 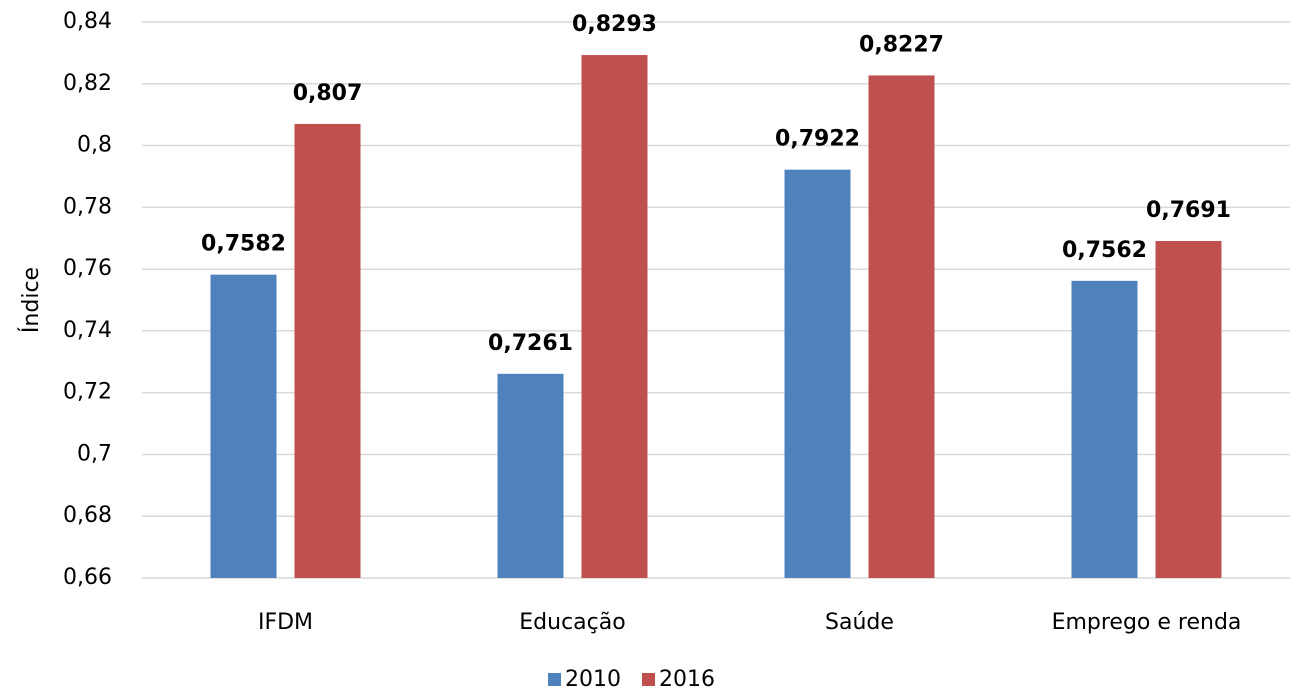 What do you see at coordinates (87, 577) in the screenshot?
I see `y-tick-label: 0,66` at bounding box center [87, 577].